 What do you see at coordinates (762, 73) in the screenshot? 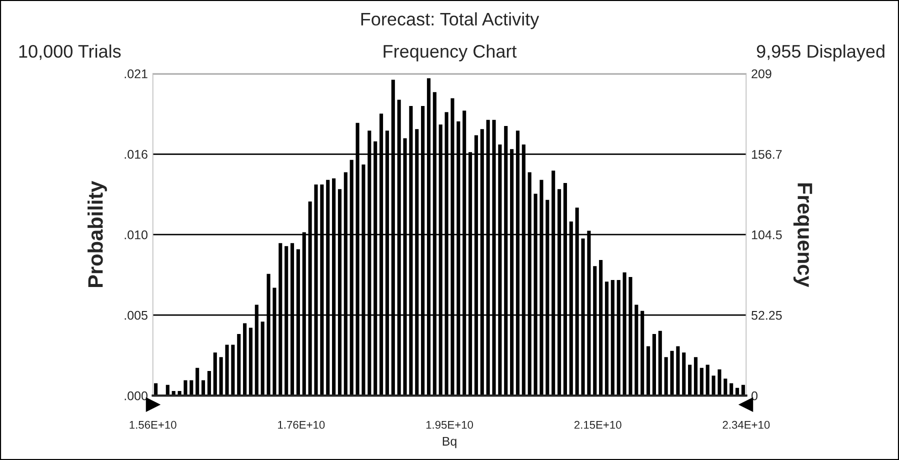
I see `y2-tick-label: 209` at bounding box center [762, 73].